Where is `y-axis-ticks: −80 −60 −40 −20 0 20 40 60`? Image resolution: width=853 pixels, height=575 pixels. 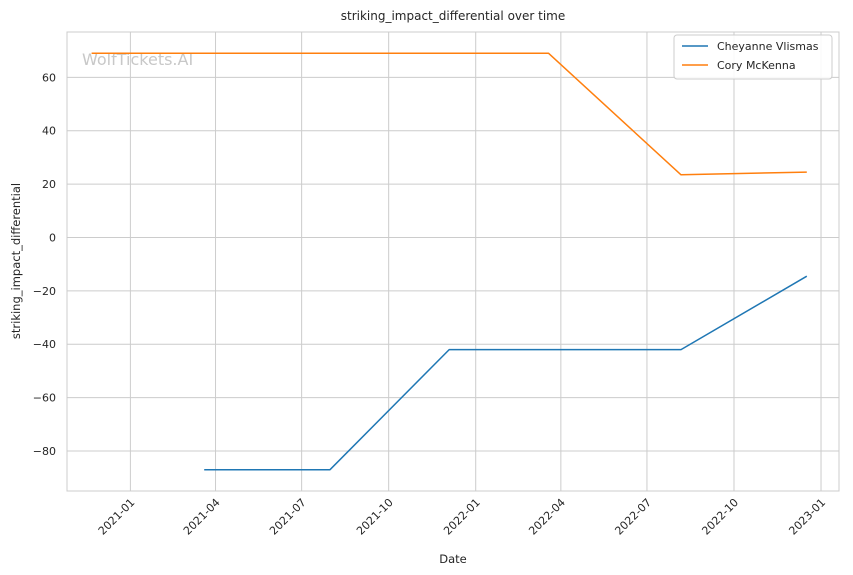
y-axis-ticks: −80 −60 −40 −20 0 20 40 60 is located at coordinates (44, 264).